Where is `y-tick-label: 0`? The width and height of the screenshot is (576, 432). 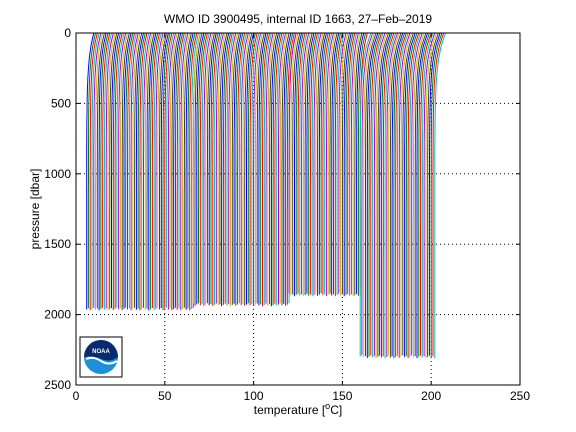
y-tick-label: 0 is located at coordinates (67, 33).